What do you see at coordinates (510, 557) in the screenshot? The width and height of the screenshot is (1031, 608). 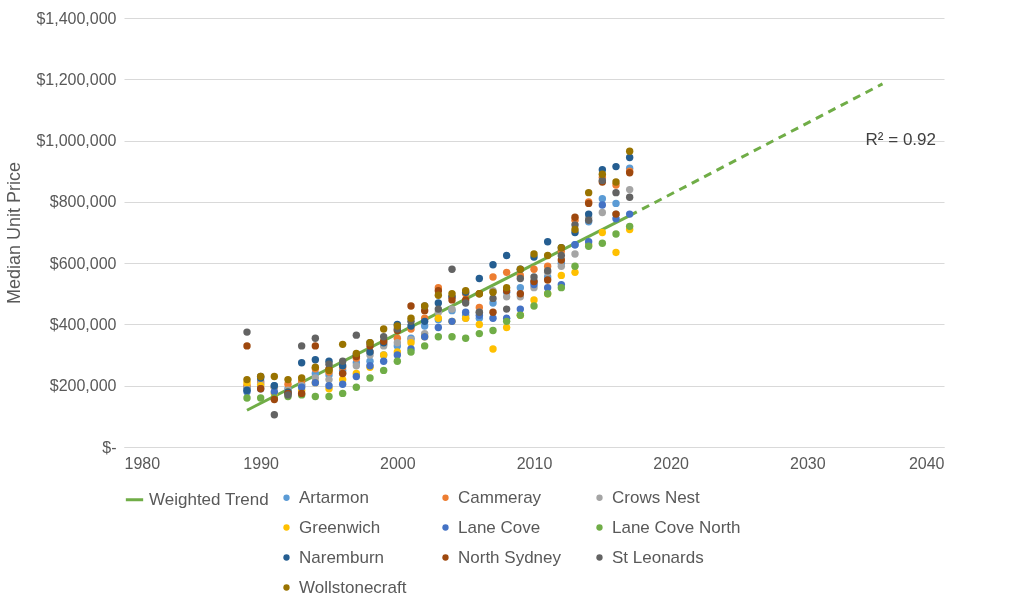 I see `legend-label: North Sydney` at bounding box center [510, 557].